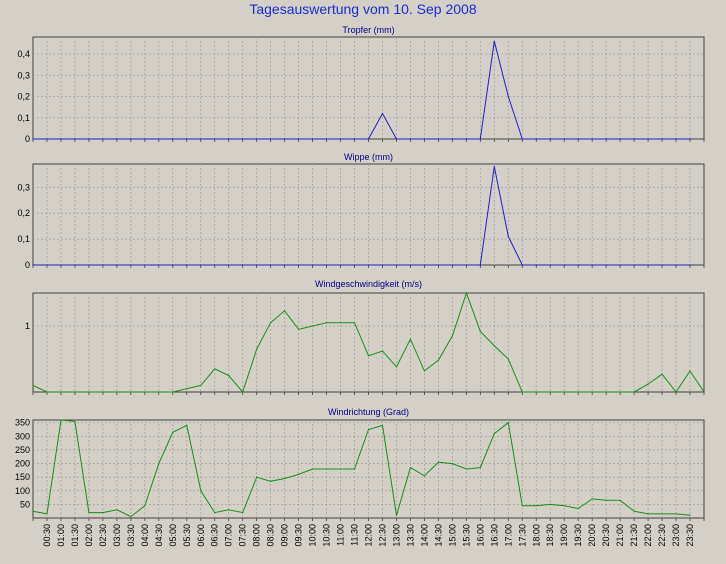  Describe the element at coordinates (299, 535) in the screenshot. I see `x-tick-label: 09:30` at that location.